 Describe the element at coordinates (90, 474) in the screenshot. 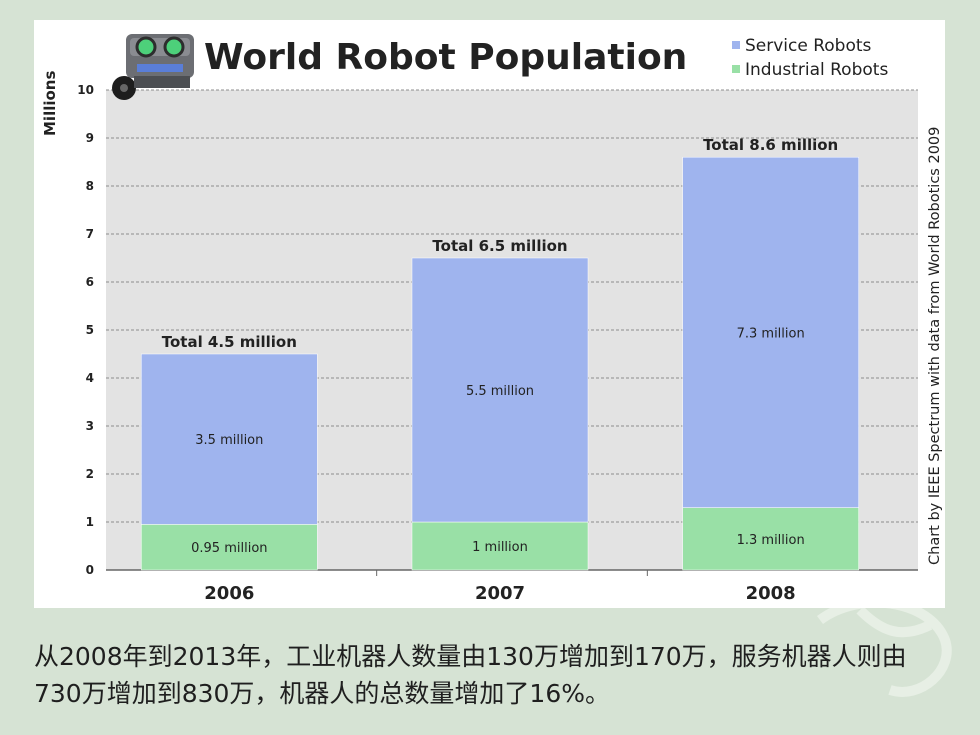

I see `y-tick-label: 2` at that location.